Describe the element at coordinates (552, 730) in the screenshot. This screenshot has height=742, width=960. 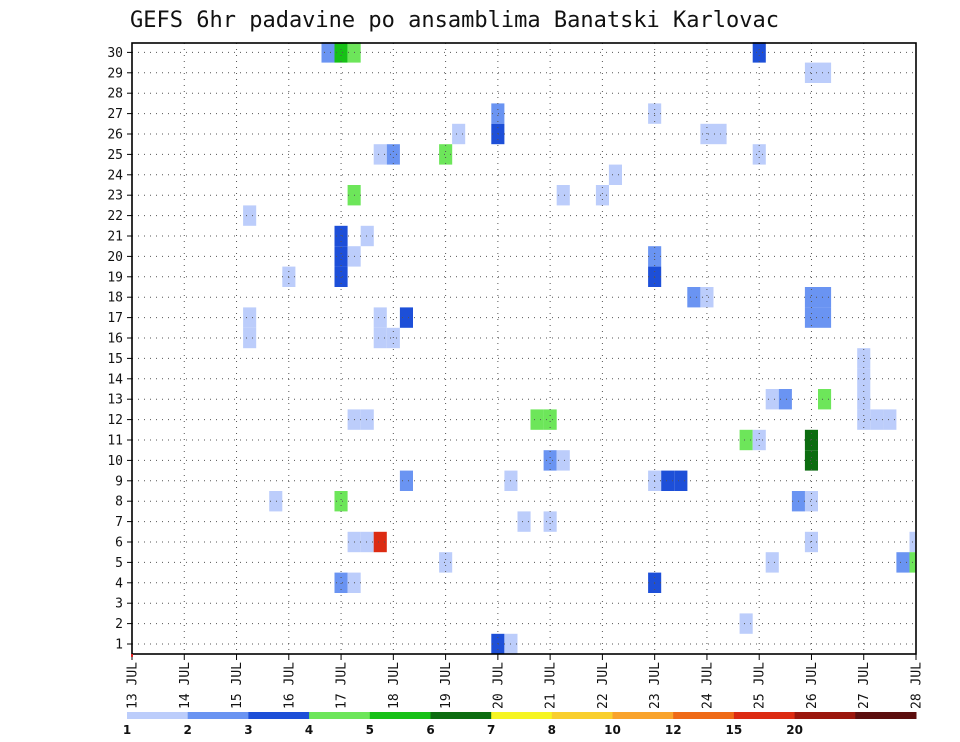
I see `colorbar-label: 8` at that location.